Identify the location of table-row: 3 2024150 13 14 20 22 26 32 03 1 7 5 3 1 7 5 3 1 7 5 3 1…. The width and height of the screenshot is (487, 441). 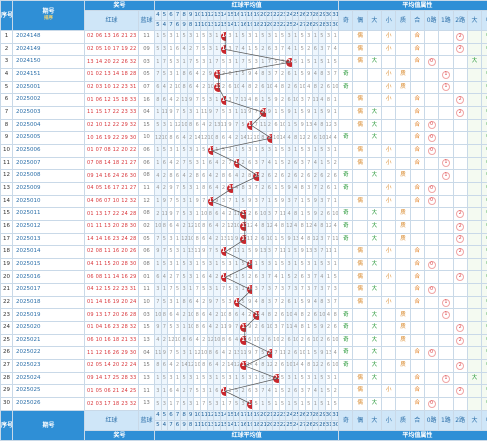
(243, 62).